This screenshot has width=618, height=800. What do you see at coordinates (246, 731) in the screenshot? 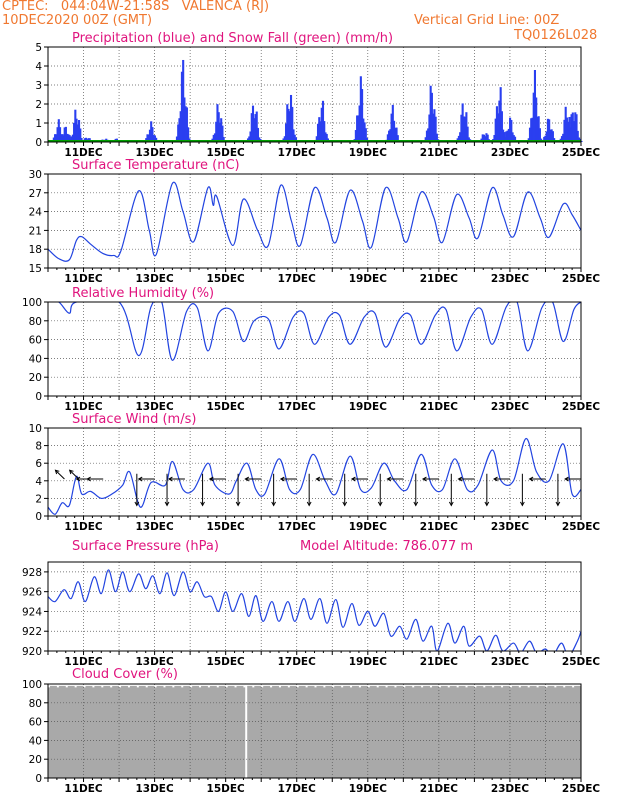
I see `cloud-cover-gap` at bounding box center [246, 731].